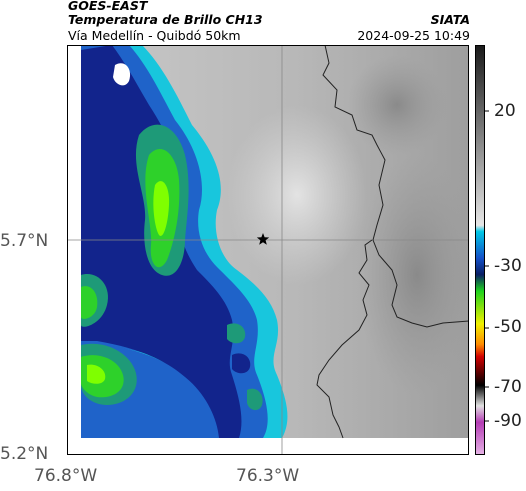  Describe the element at coordinates (108, 6) in the screenshot. I see `satellite-name: GOES-EAST` at that location.